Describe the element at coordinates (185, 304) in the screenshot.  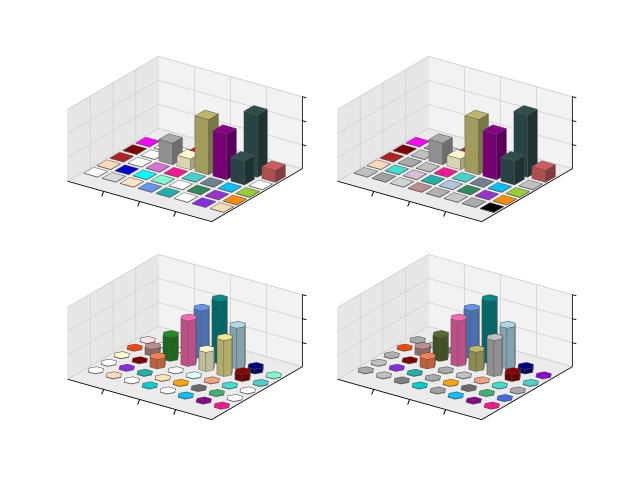
I see `grid-line` at that location.